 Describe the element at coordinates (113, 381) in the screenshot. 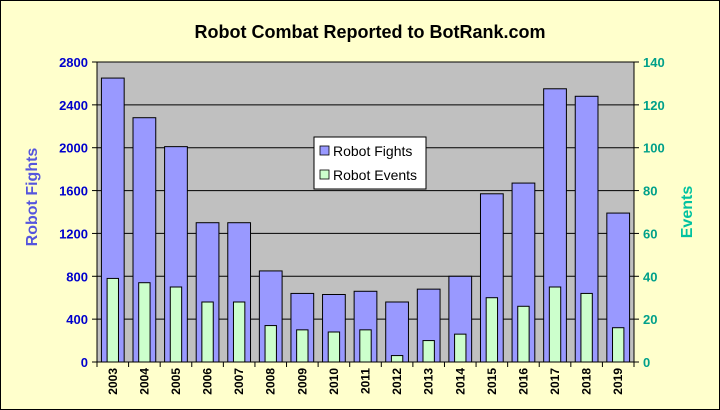

I see `x-tick-label: 2003` at that location.